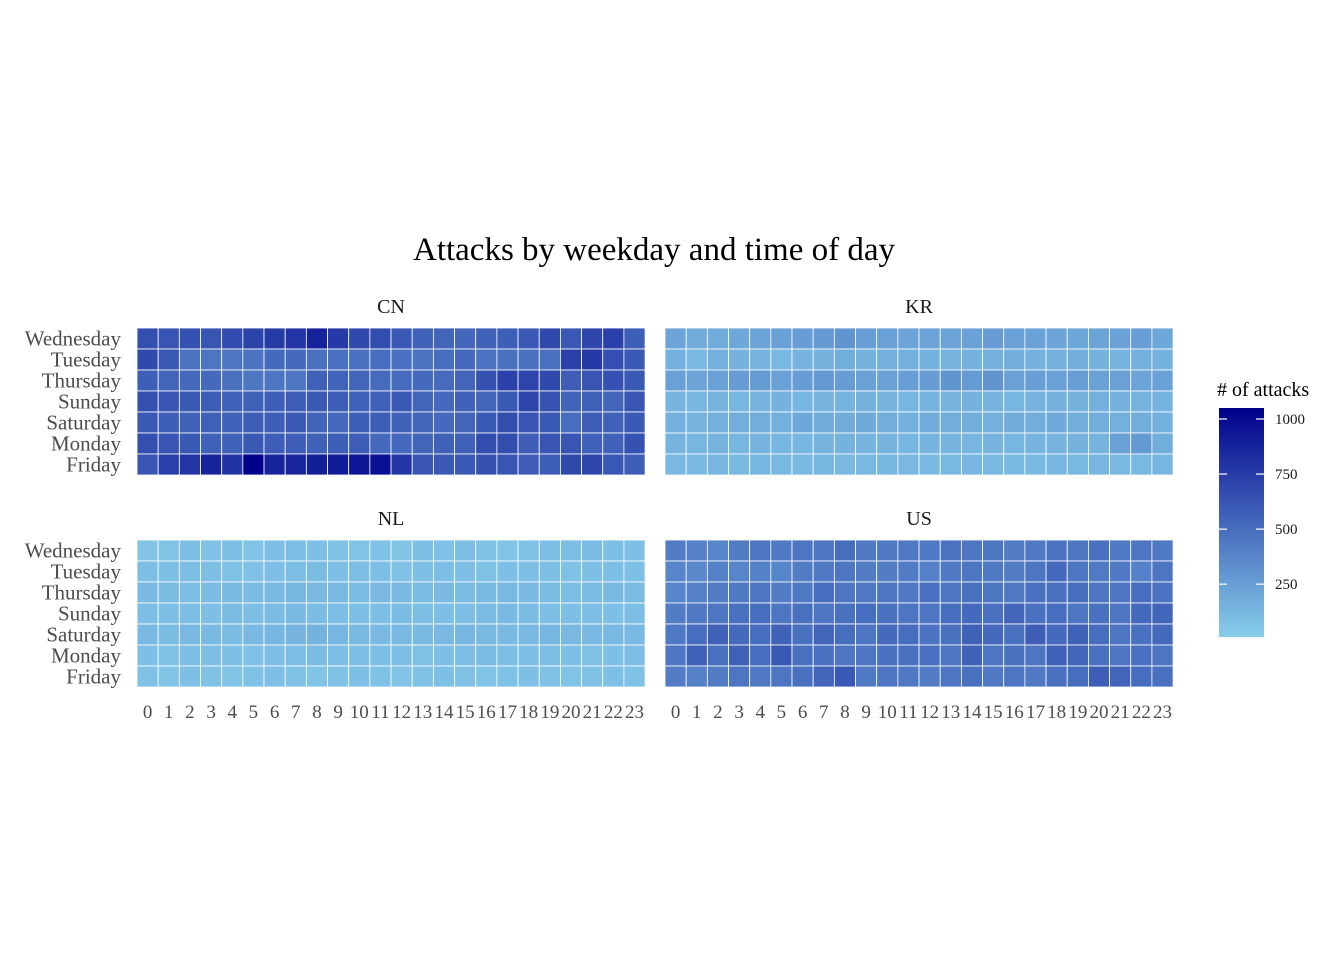  Describe the element at coordinates (83, 635) in the screenshot. I see `y-tick-label: Saturday` at that location.